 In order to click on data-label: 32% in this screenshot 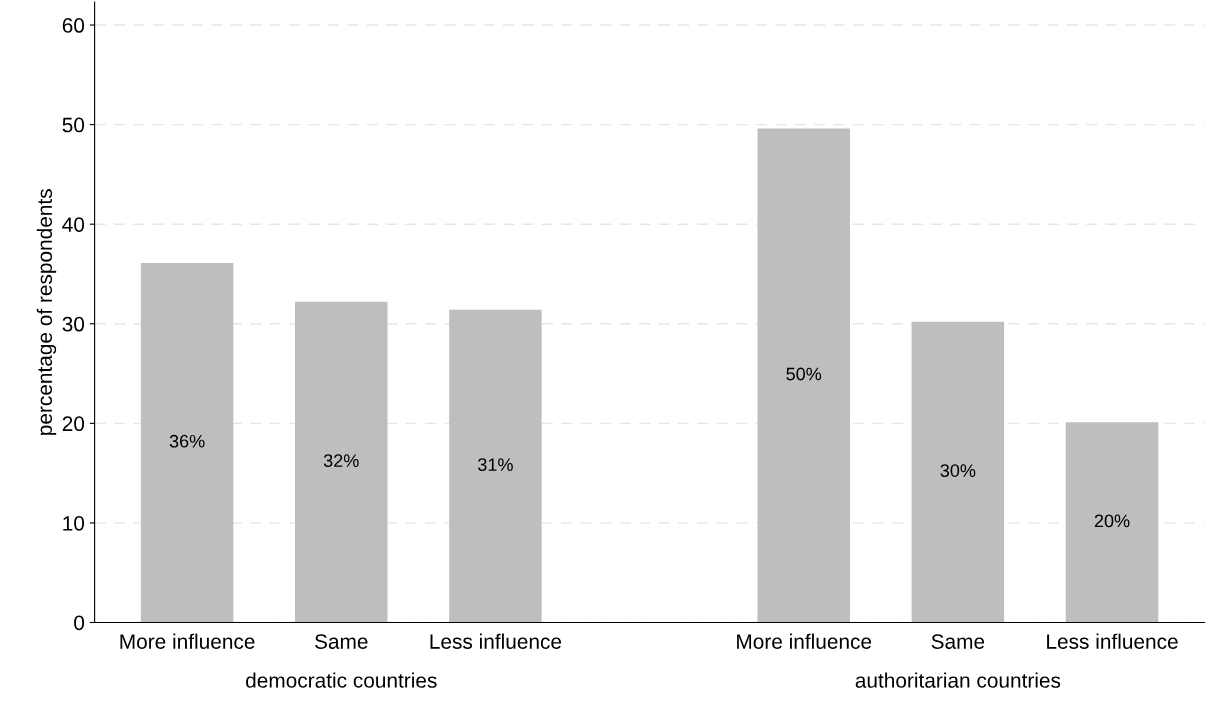, I will do `click(341, 461)`.